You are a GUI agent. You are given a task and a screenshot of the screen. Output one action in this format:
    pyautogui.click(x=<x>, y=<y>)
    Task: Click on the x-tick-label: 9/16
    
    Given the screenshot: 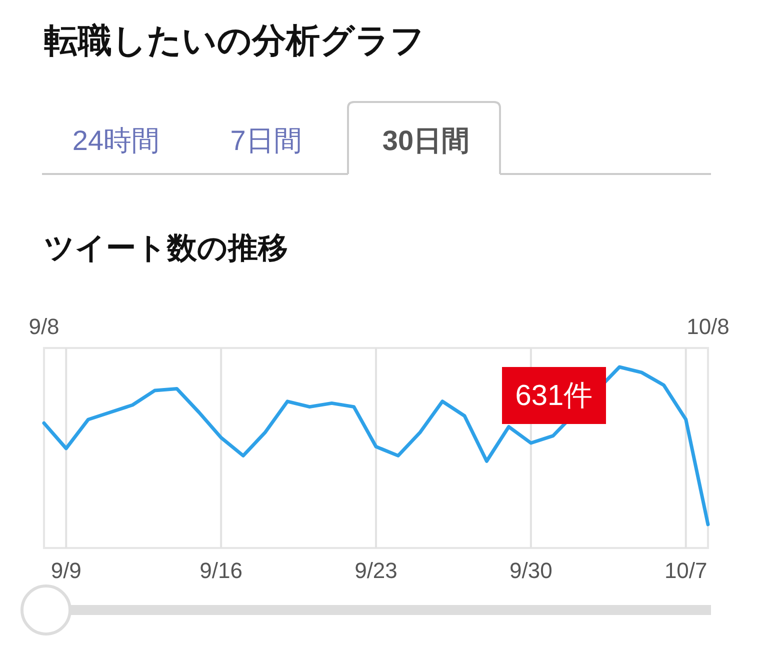 What is the action you would take?
    pyautogui.click(x=221, y=570)
    